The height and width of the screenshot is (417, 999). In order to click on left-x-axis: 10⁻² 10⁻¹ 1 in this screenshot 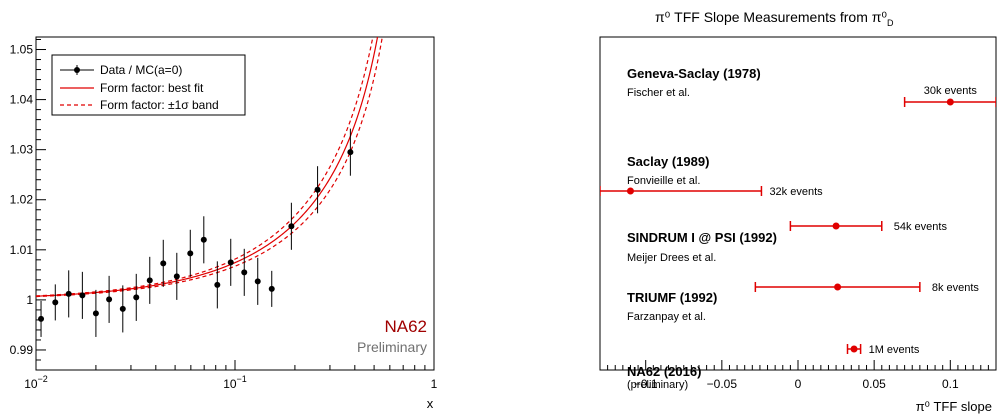, I will do `click(230, 375)`.